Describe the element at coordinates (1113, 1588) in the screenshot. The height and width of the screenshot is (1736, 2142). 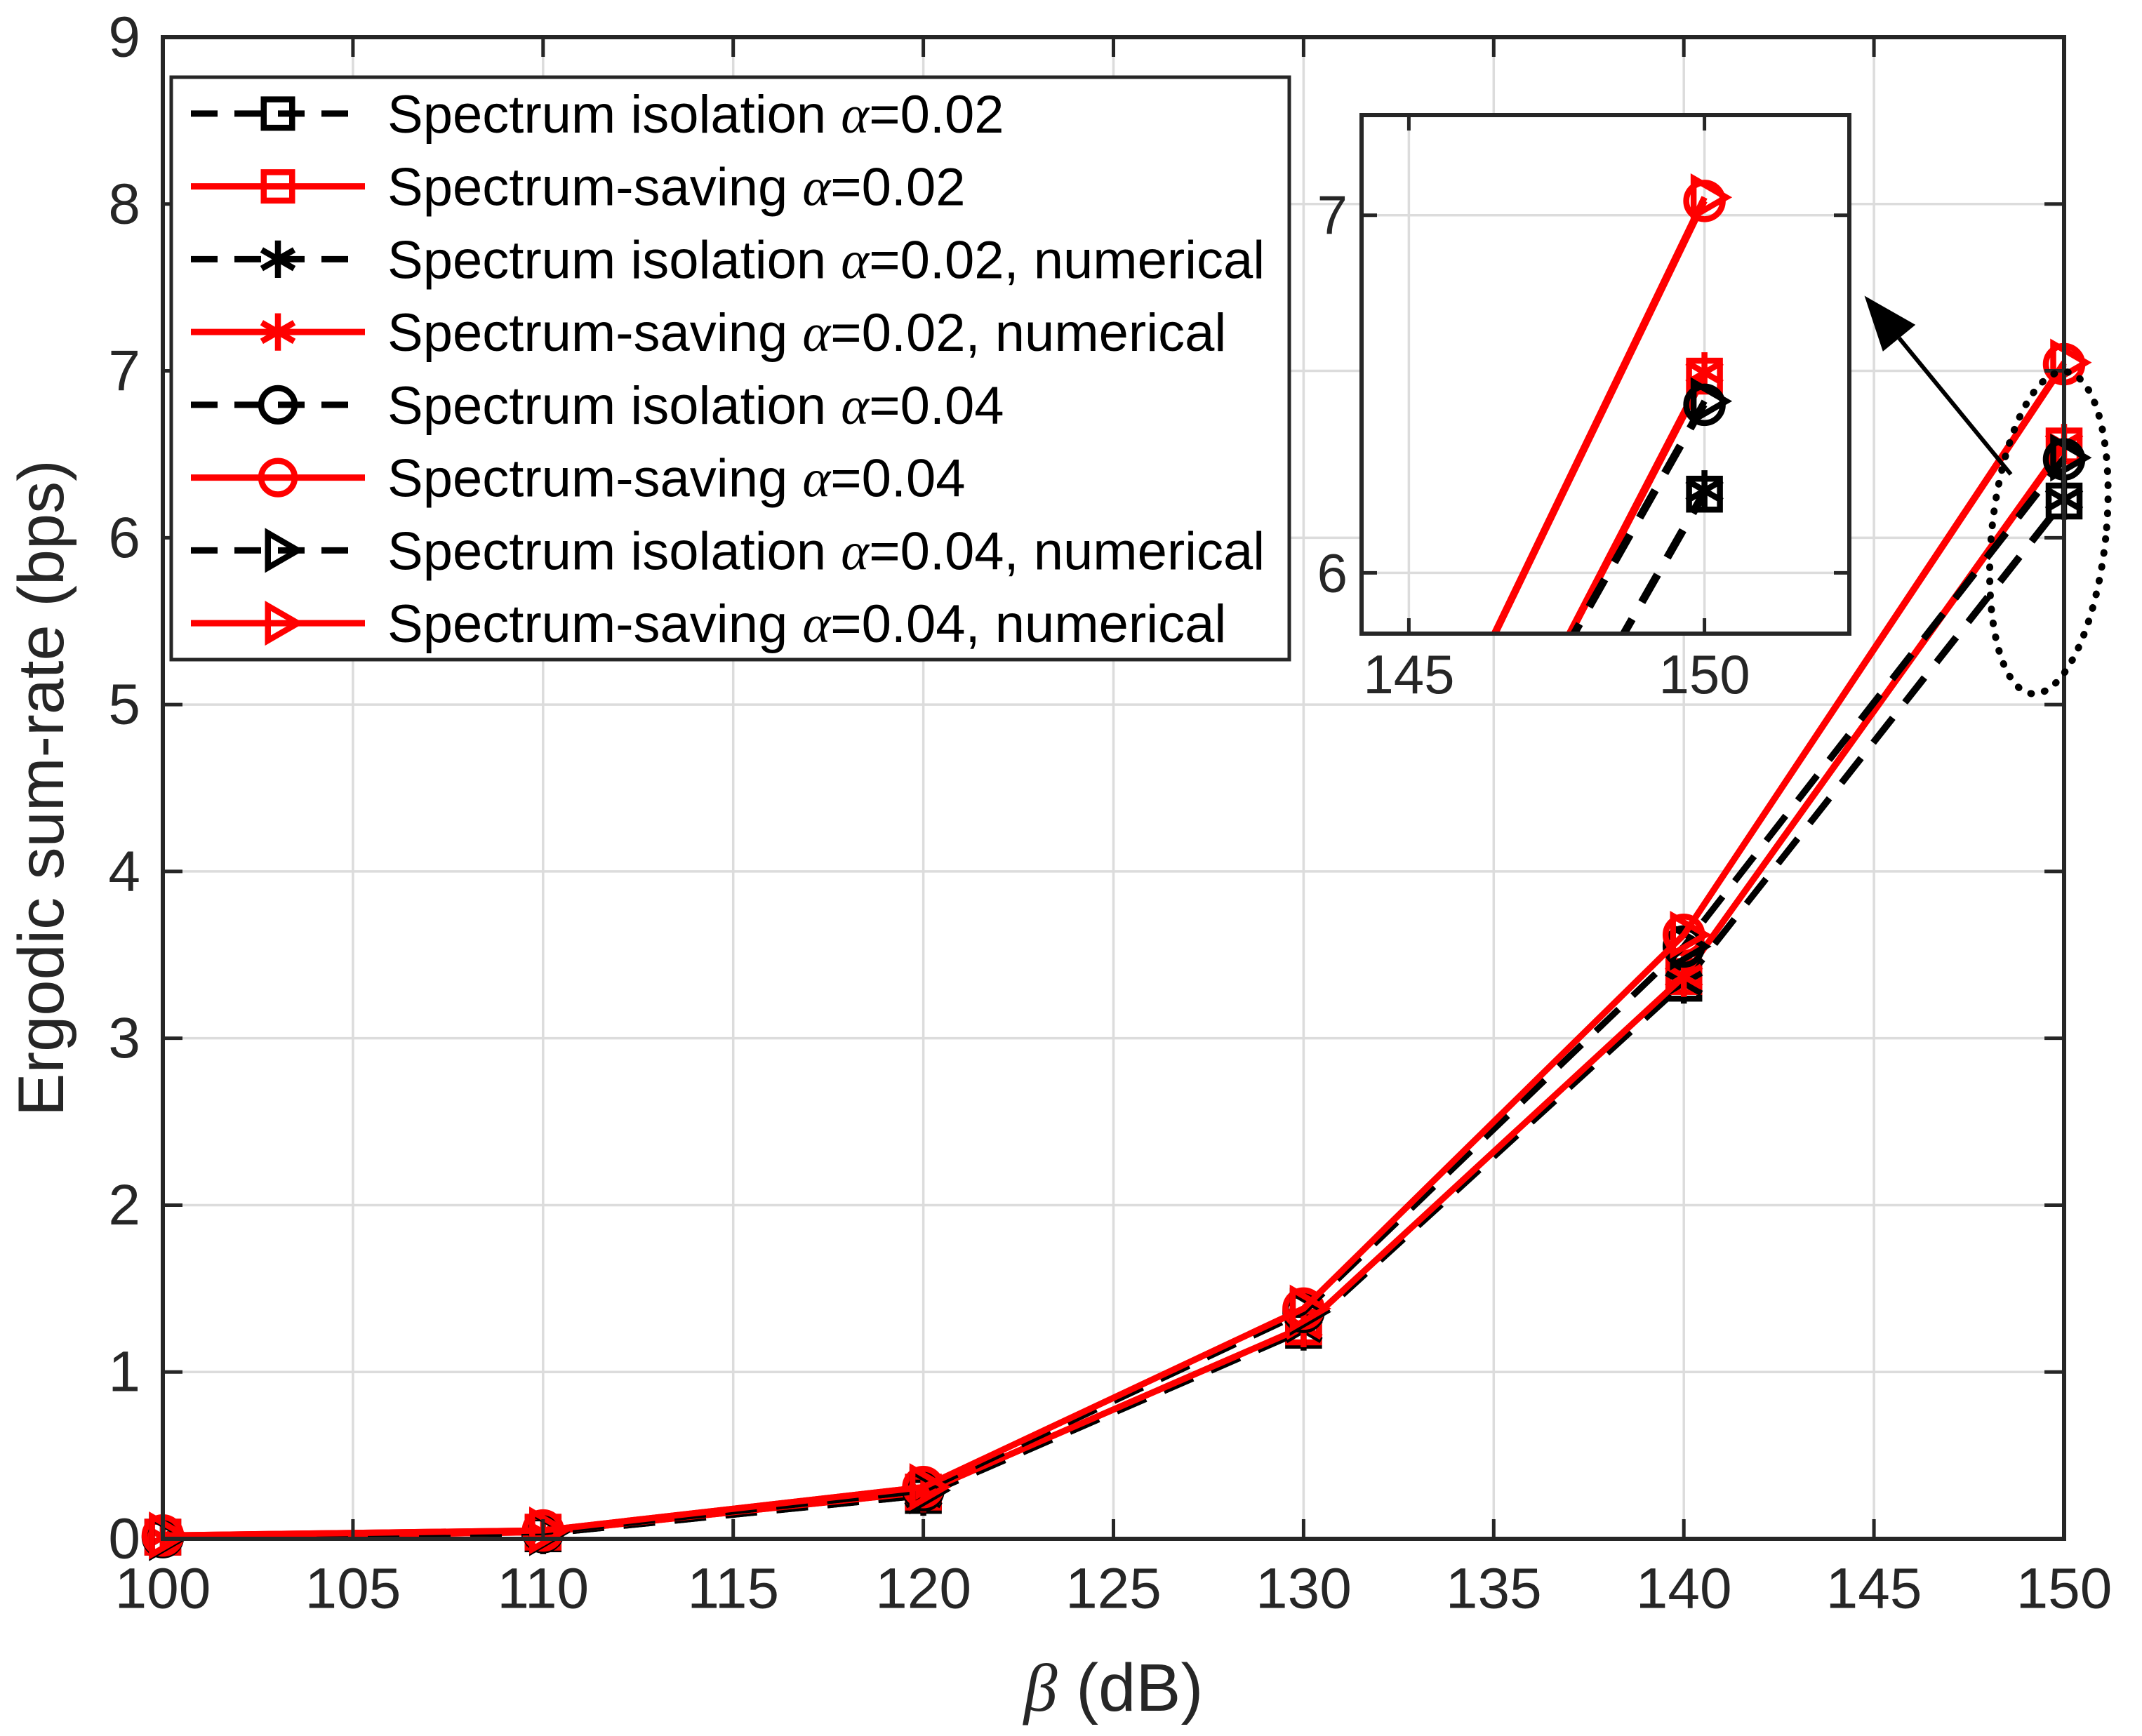
I see `x-tick-label: 125` at that location.